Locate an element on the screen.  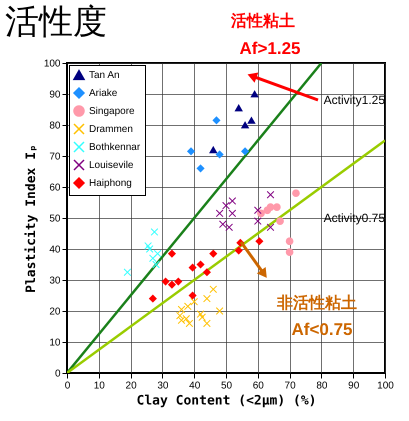
y-axis-title: Plasticity Index Iₚ is located at coordinates (31, 218).